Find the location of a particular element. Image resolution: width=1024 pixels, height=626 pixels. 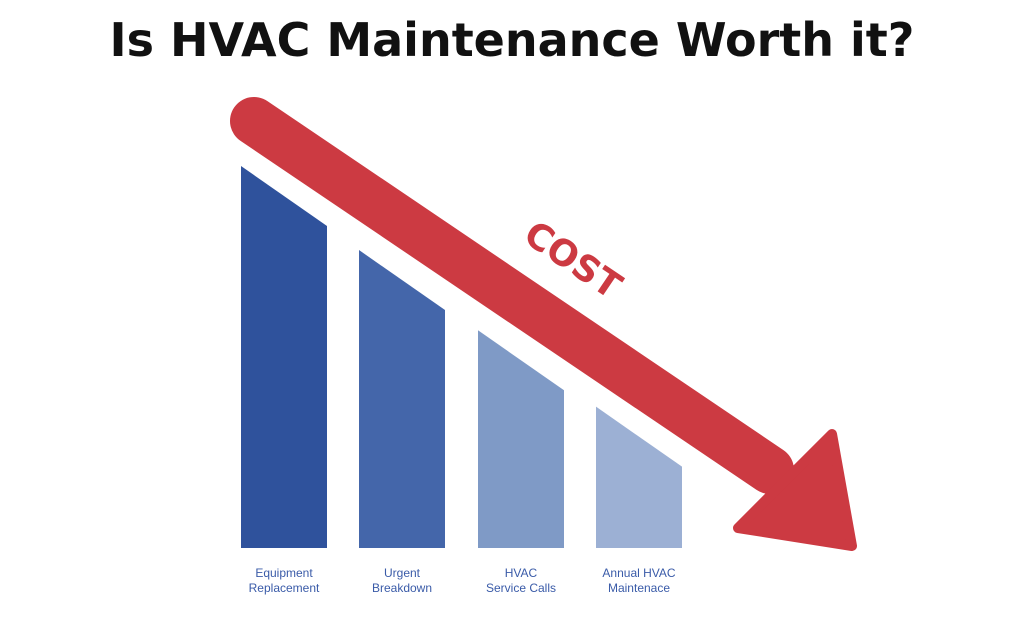

category-label-3-line-1: HVAC is located at coordinates (521, 573).